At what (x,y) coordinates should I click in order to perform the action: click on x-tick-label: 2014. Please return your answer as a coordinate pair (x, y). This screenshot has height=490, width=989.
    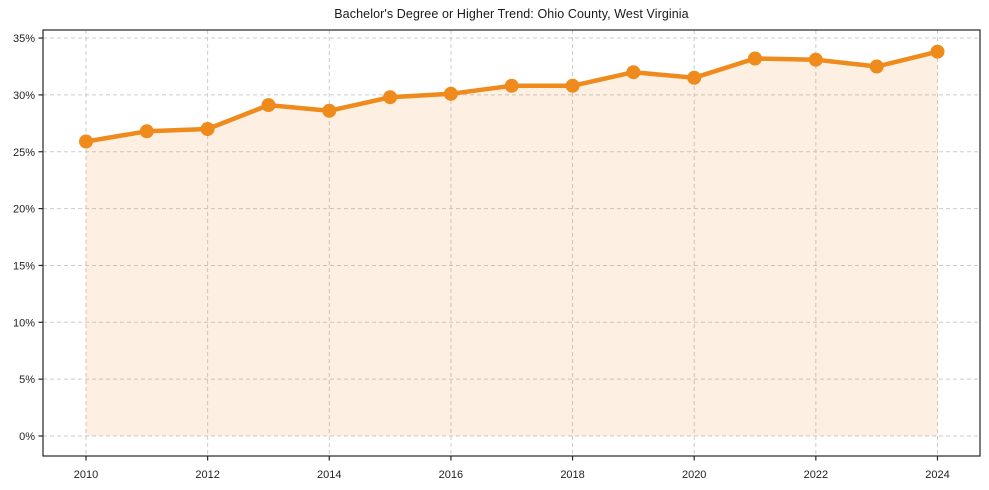
    Looking at the image, I should click on (329, 475).